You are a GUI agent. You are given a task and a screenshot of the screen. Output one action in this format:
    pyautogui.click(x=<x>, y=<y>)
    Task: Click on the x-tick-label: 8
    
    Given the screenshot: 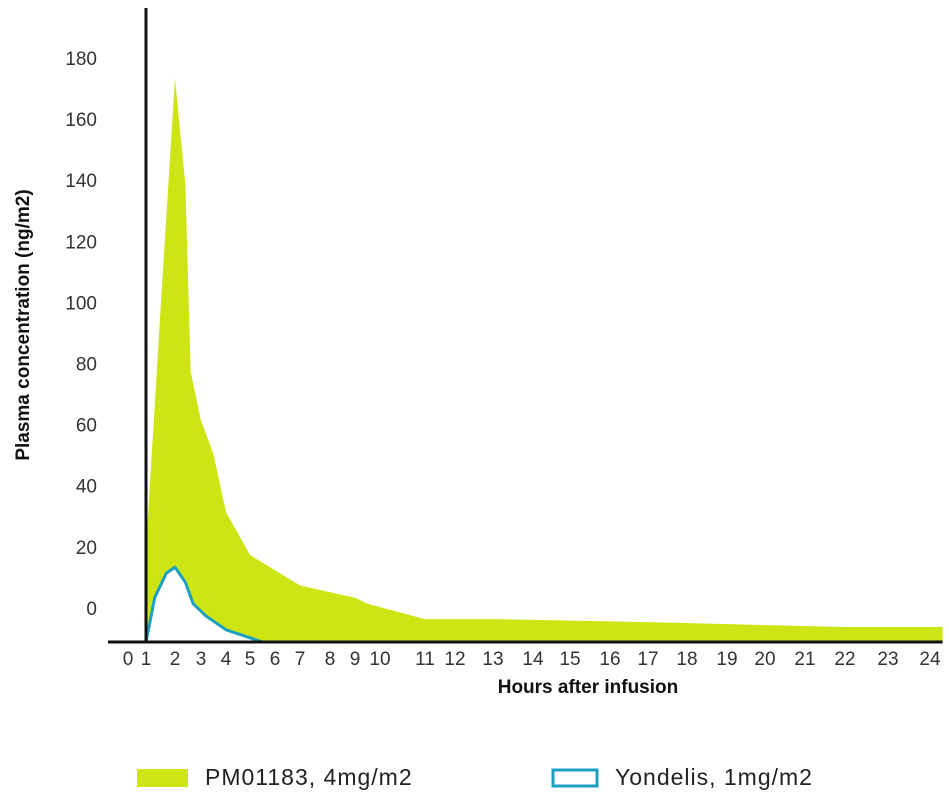 What is the action you would take?
    pyautogui.click(x=330, y=659)
    